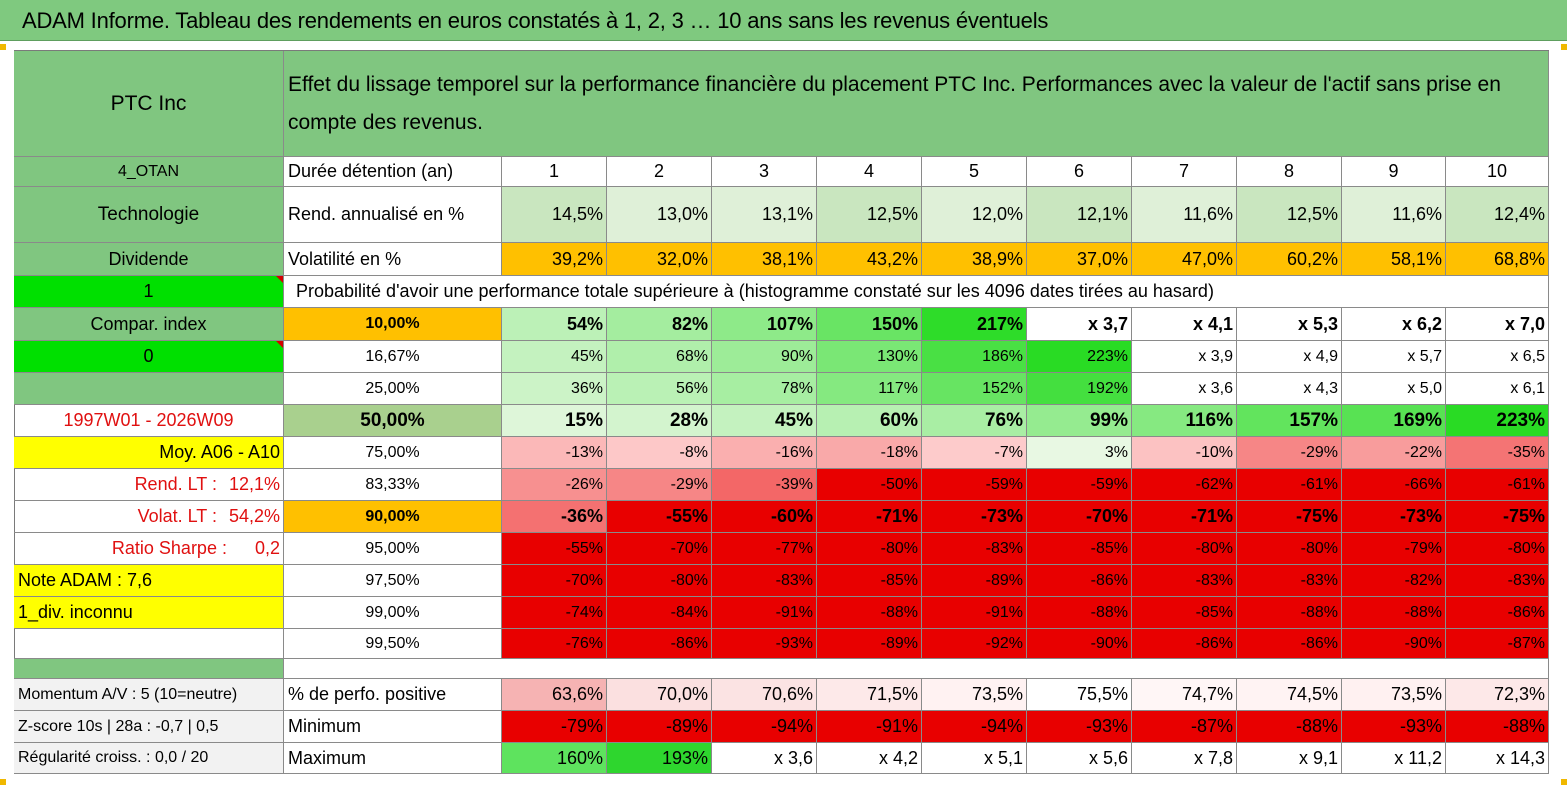 This screenshot has height=785, width=1567. What do you see at coordinates (3, 47) in the screenshot?
I see `corner-mark` at bounding box center [3, 47].